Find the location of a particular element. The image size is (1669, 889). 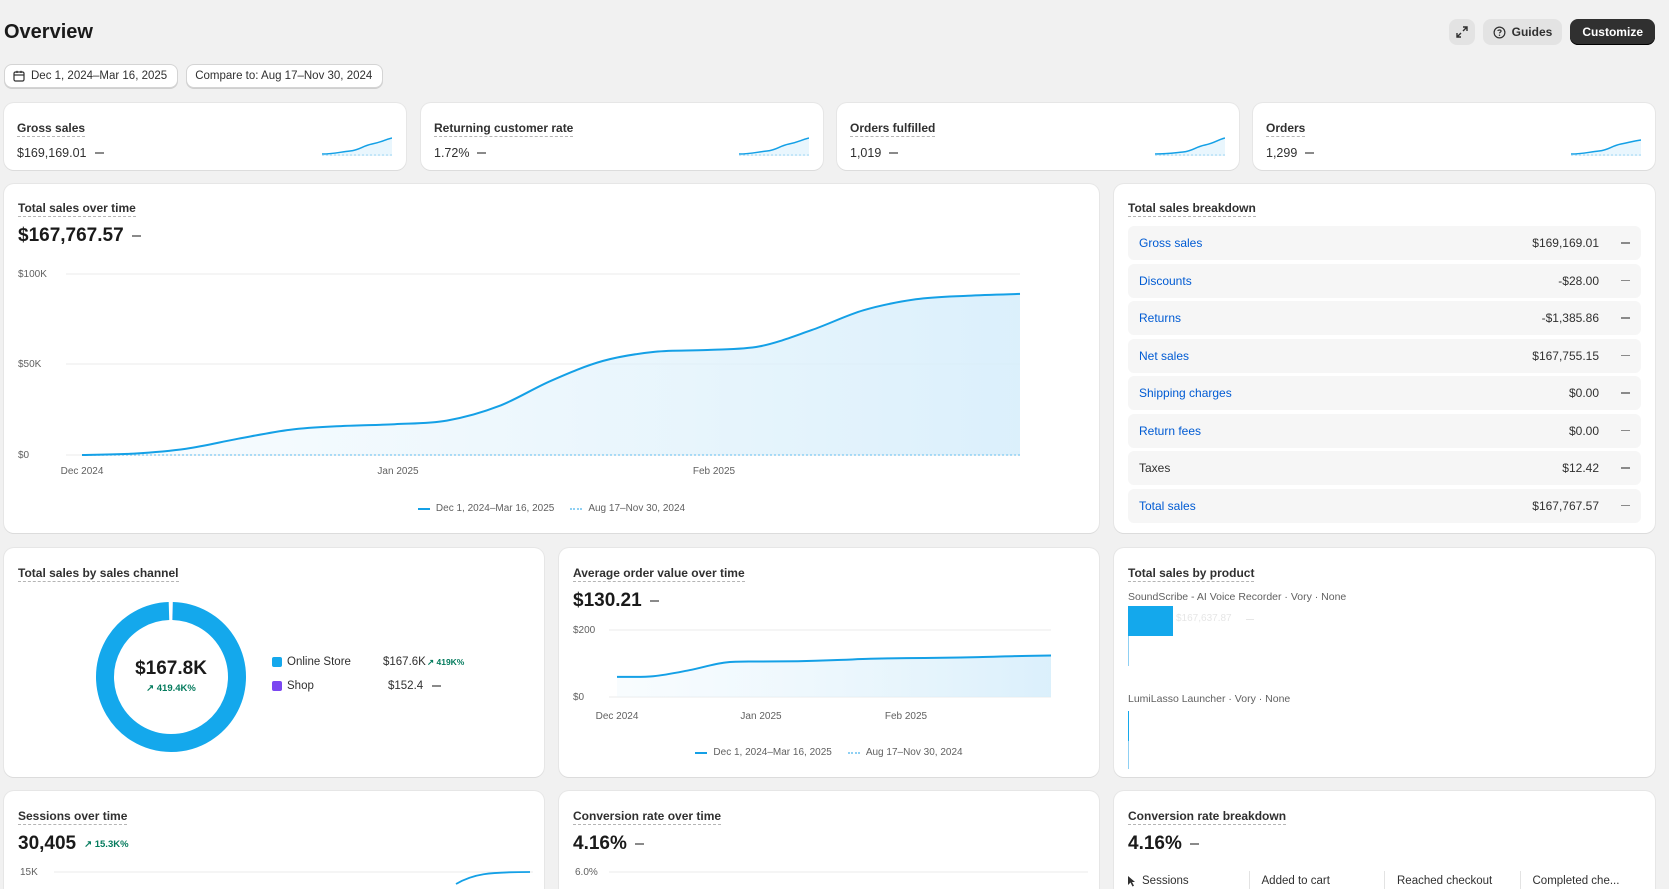

change-text: 15.3K% is located at coordinates (111, 844).